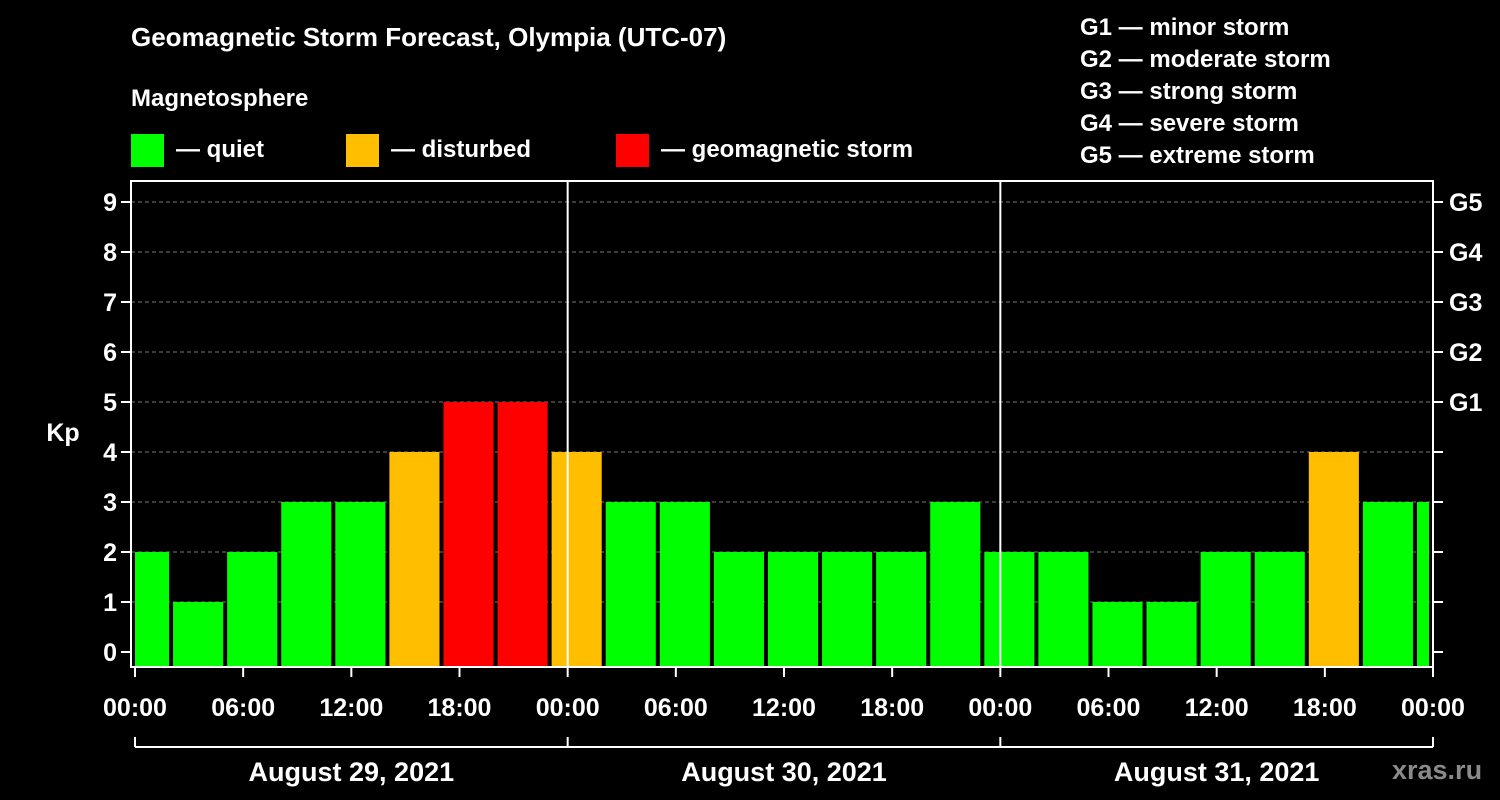 The width and height of the screenshot is (1500, 800). What do you see at coordinates (110, 203) in the screenshot?
I see `y-tick-label-9: 9` at bounding box center [110, 203].